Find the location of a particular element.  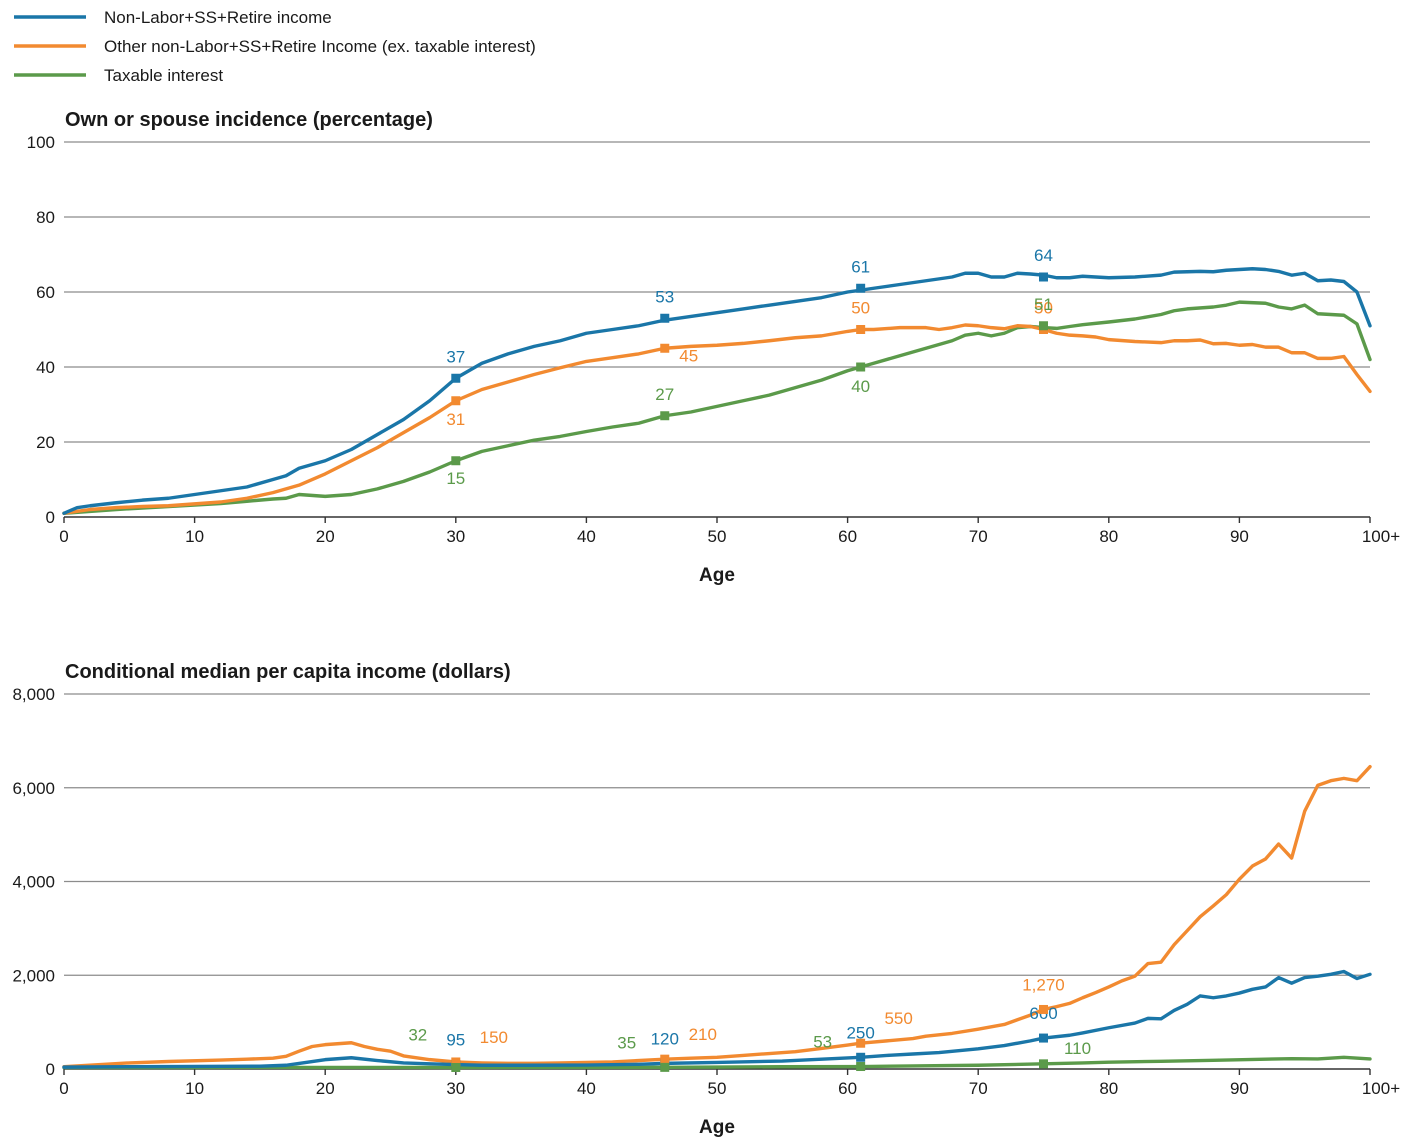

y-tick-label: 4,000 is located at coordinates (33, 882).